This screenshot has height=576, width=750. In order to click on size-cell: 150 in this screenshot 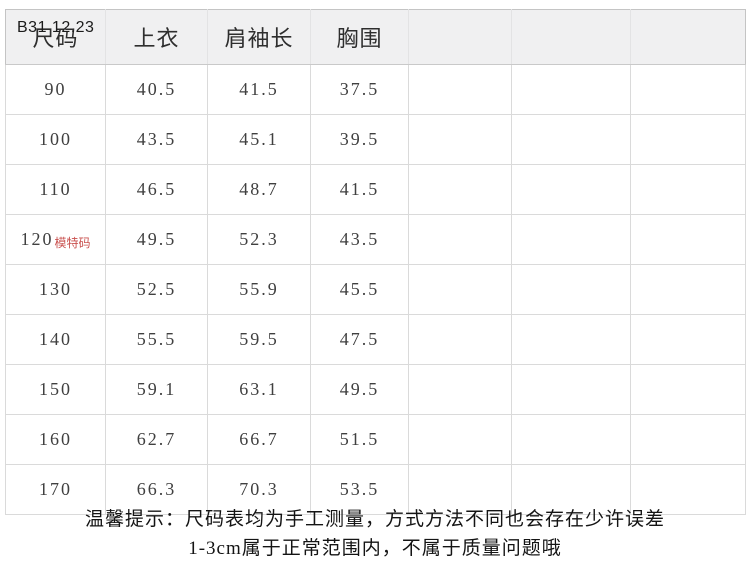, I will do `click(55, 389)`.